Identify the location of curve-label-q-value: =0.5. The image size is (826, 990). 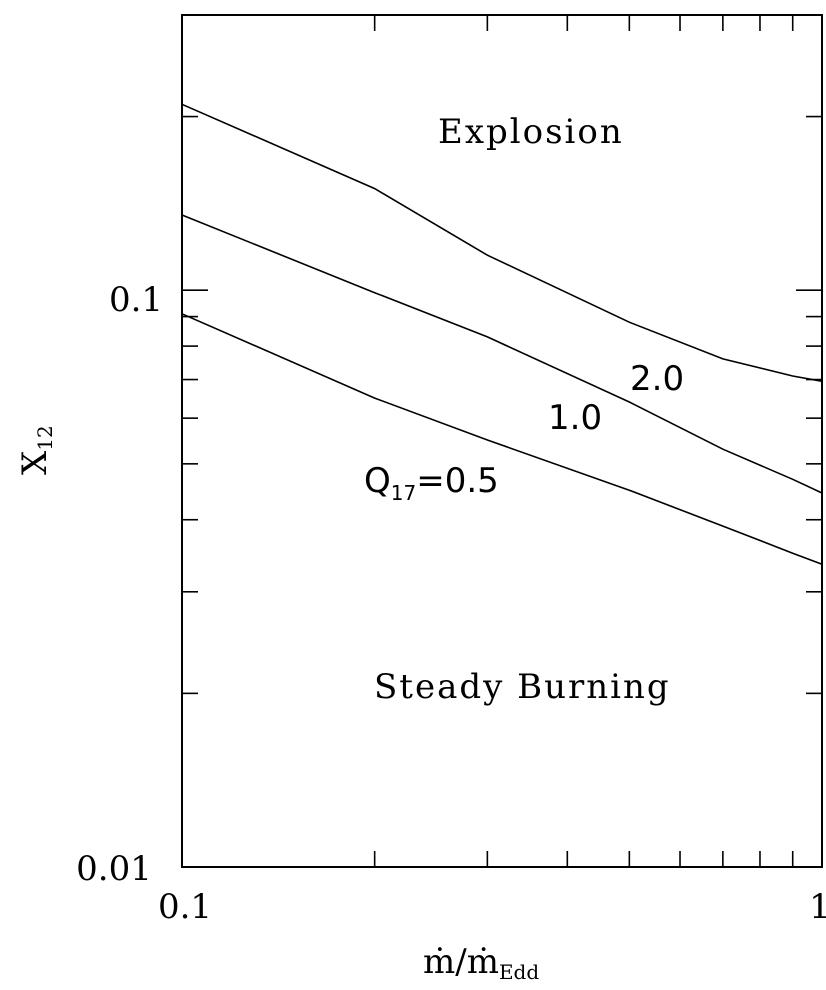
(457, 481).